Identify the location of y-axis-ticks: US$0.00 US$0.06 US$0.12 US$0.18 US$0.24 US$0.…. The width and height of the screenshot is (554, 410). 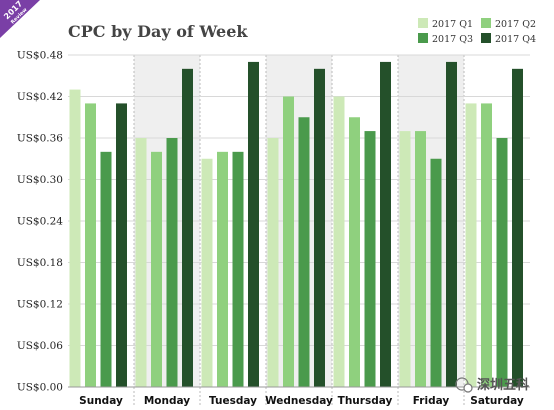
(40, 222).